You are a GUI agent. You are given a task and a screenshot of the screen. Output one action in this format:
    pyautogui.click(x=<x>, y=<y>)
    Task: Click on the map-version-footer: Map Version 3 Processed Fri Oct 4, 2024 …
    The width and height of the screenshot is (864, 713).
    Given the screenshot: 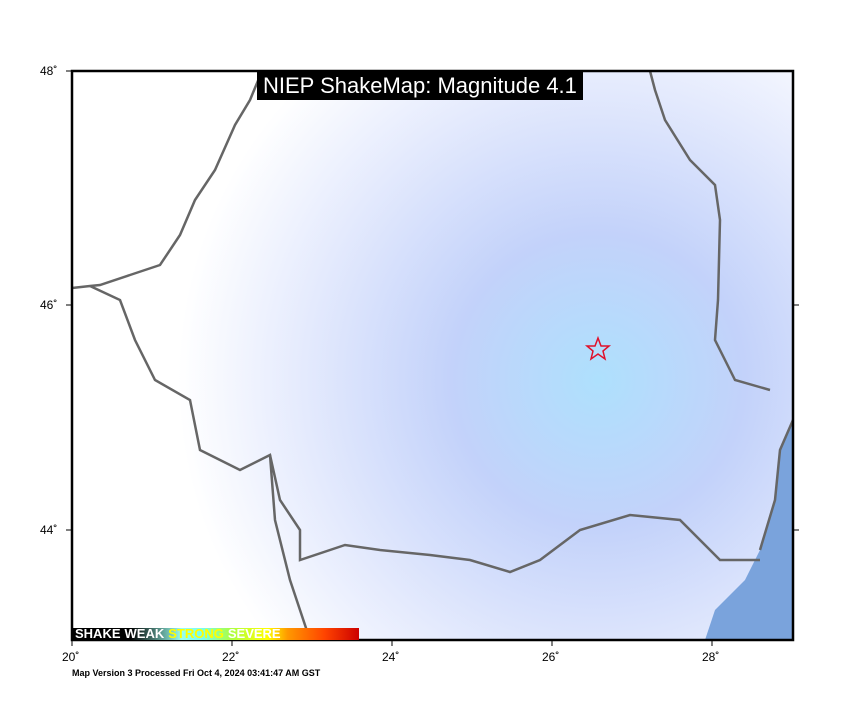 What is the action you would take?
    pyautogui.click(x=196, y=673)
    